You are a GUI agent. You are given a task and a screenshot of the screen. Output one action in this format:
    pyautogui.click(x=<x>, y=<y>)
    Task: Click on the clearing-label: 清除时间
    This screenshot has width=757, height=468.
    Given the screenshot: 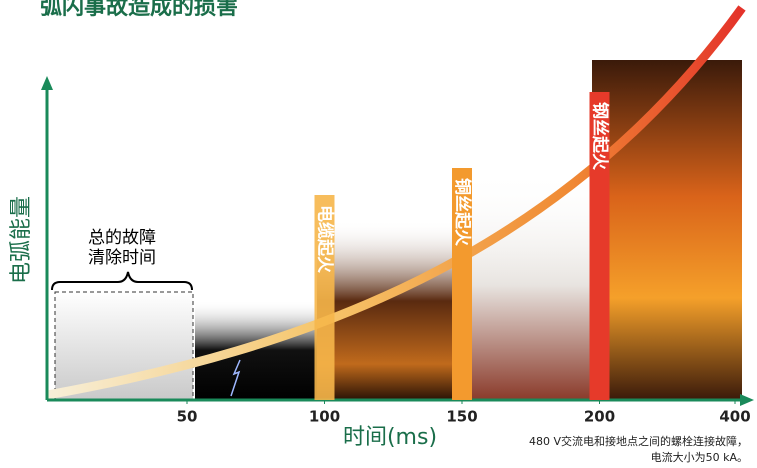 What is the action you would take?
    pyautogui.click(x=122, y=258)
    